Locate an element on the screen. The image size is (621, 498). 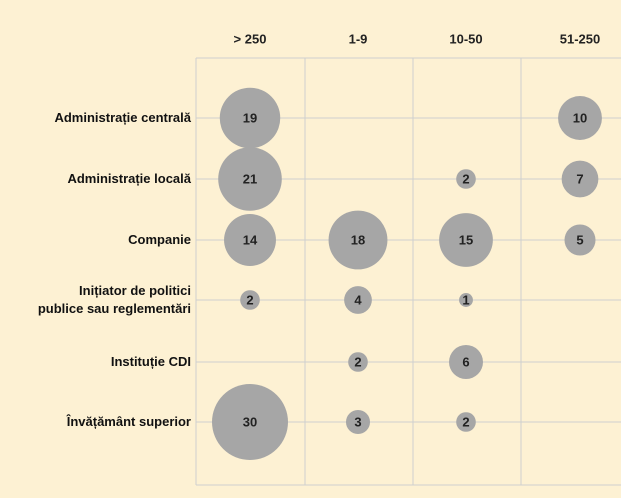
bubble-label: 6 is located at coordinates (465, 361).